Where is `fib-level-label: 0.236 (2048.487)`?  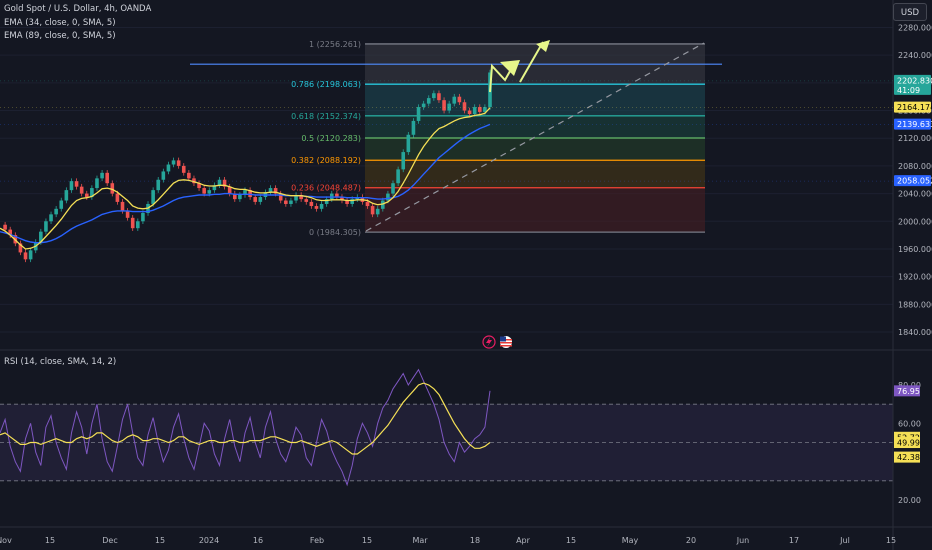 fib-level-label: 0.236 (2048.487) is located at coordinates (326, 188).